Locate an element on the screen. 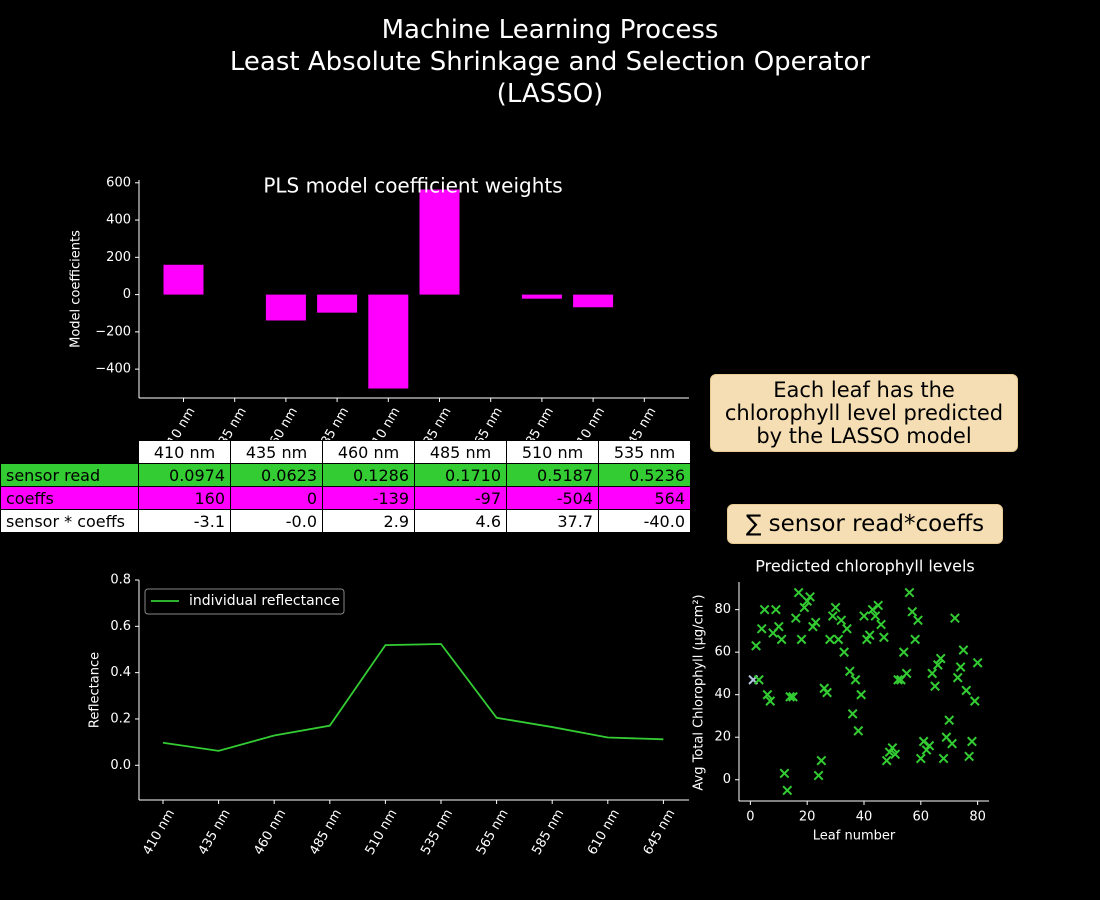 This screenshot has height=900, width=1100. bar-y-tick-label: 0 is located at coordinates (127, 294).